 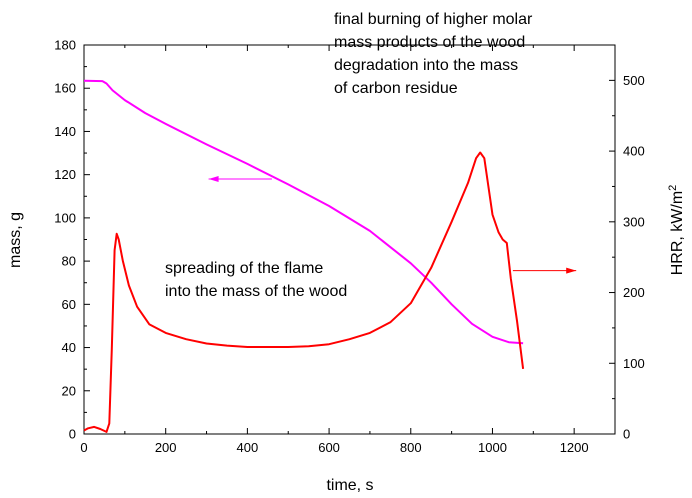 What do you see at coordinates (392, 224) in the screenshot?
I see `arrow-layer` at bounding box center [392, 224].